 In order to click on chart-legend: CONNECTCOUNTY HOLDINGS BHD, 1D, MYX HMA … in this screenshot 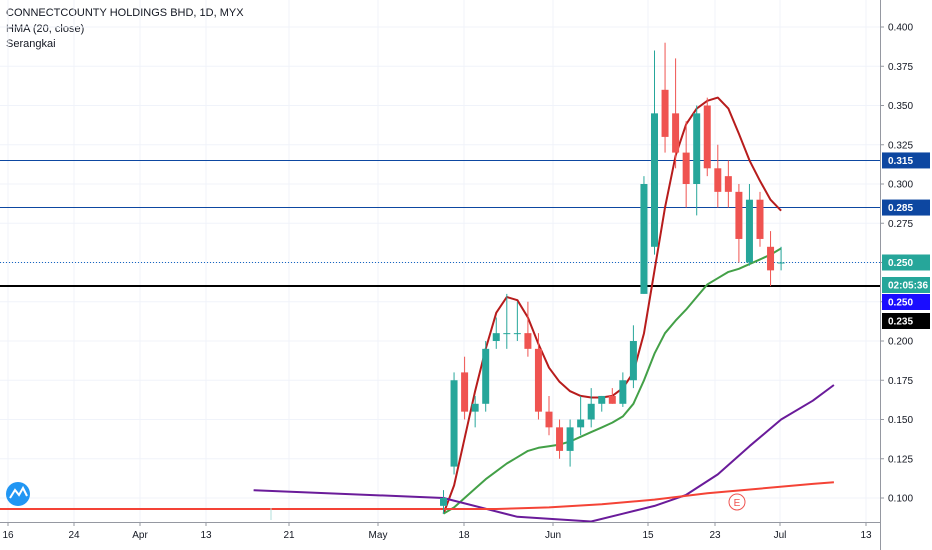, I will do `click(125, 29)`.